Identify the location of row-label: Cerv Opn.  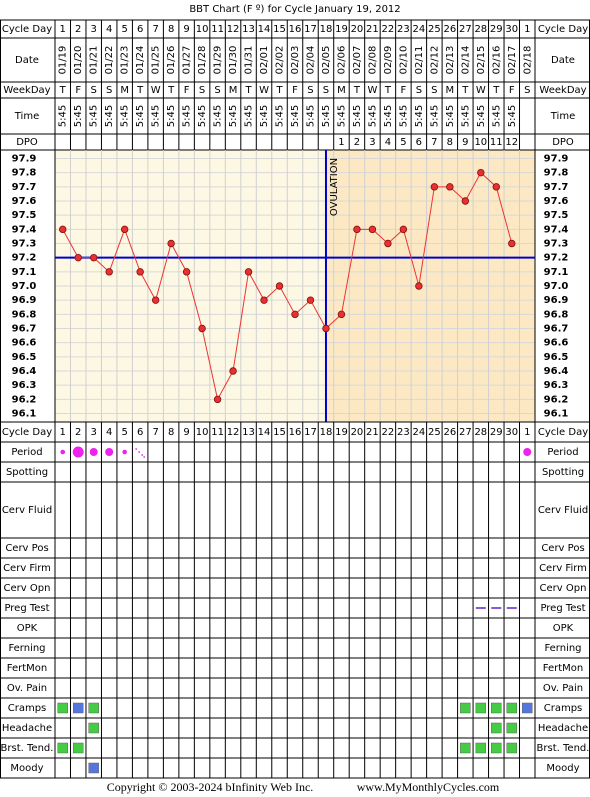
(27, 588).